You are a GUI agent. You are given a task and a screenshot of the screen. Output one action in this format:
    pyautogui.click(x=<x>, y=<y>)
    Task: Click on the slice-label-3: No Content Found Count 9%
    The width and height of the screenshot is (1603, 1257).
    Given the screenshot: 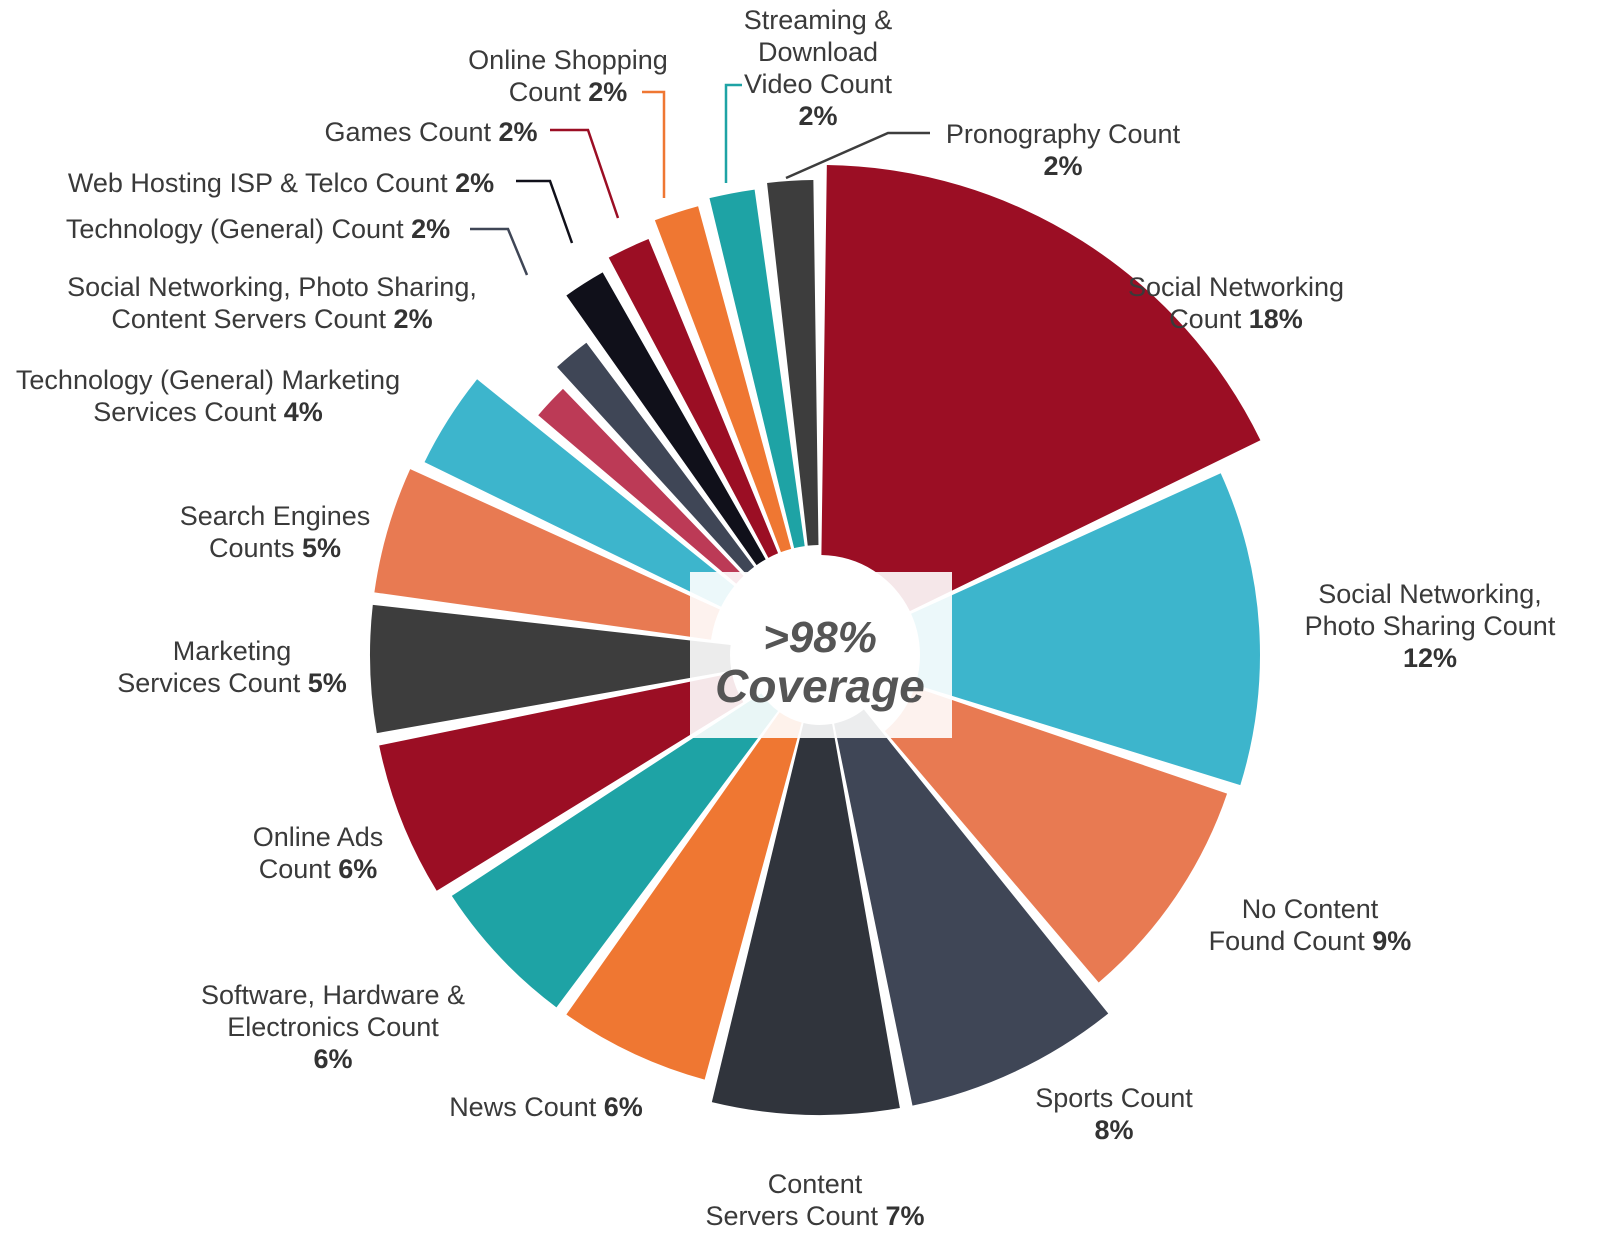 What is the action you would take?
    pyautogui.click(x=1310, y=925)
    